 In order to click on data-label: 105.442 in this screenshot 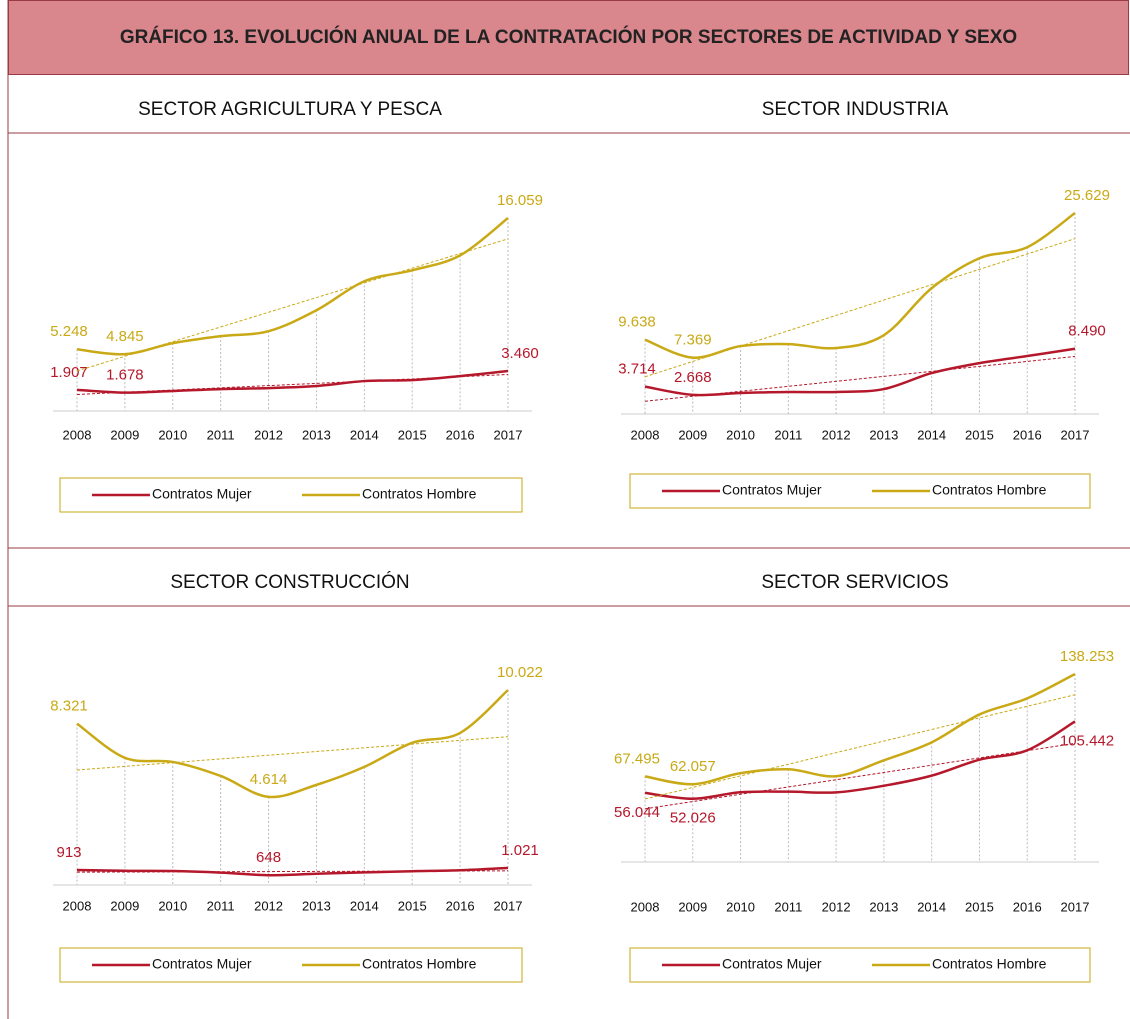, I will do `click(1087, 740)`.